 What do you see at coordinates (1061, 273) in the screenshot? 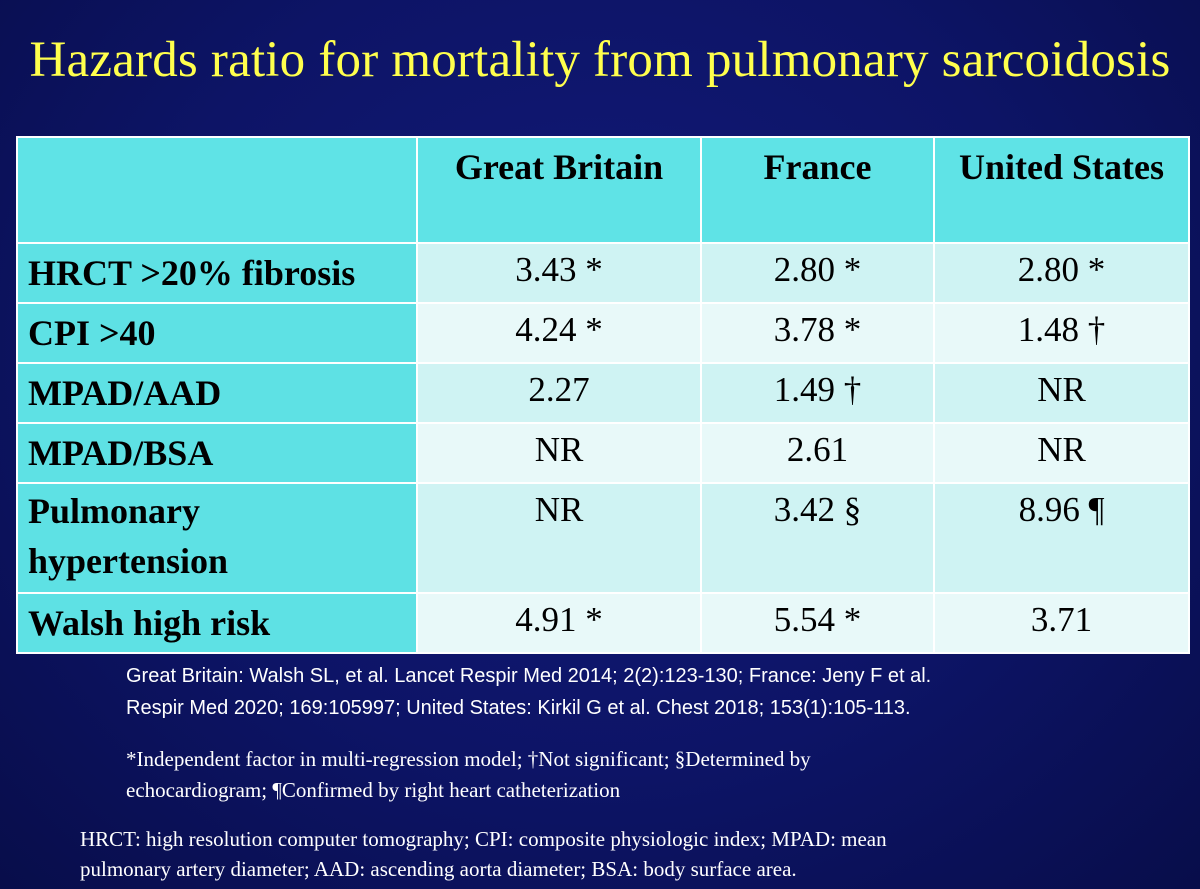
I see `cell-hrct-united-states: 2.80 *` at bounding box center [1061, 273].